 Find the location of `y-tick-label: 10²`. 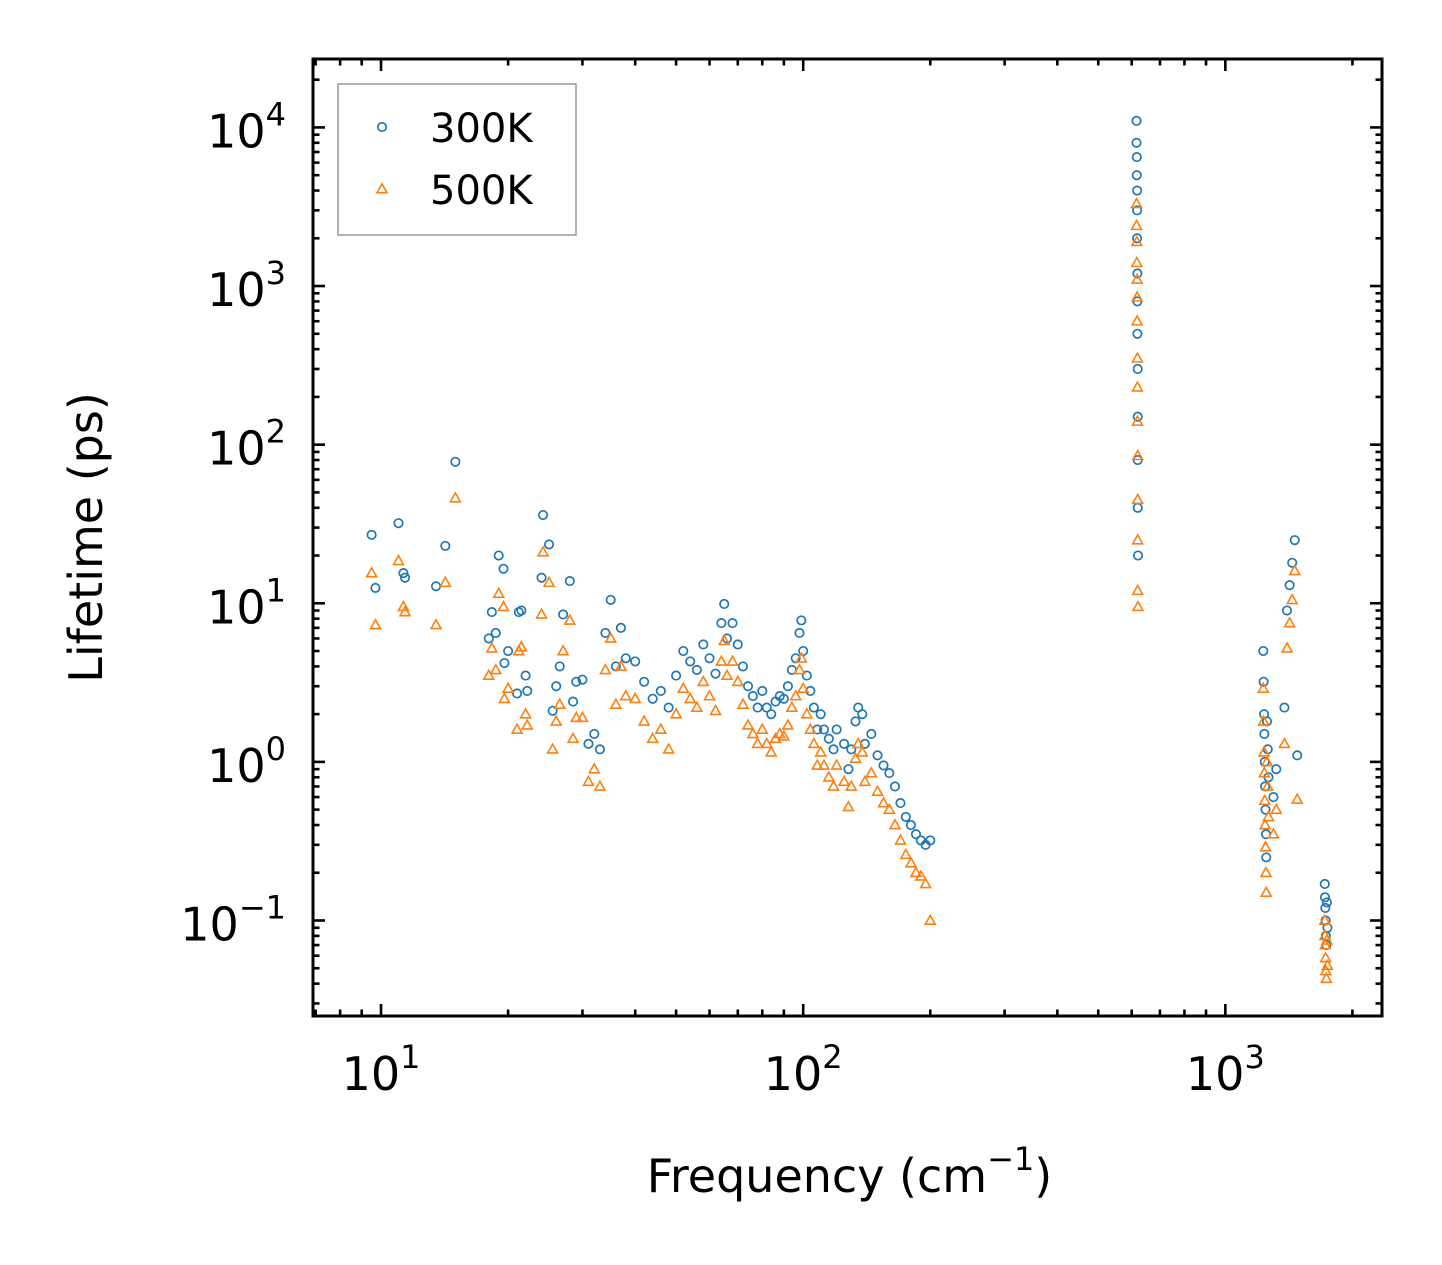

y-tick-label: 10² is located at coordinates (246, 444).